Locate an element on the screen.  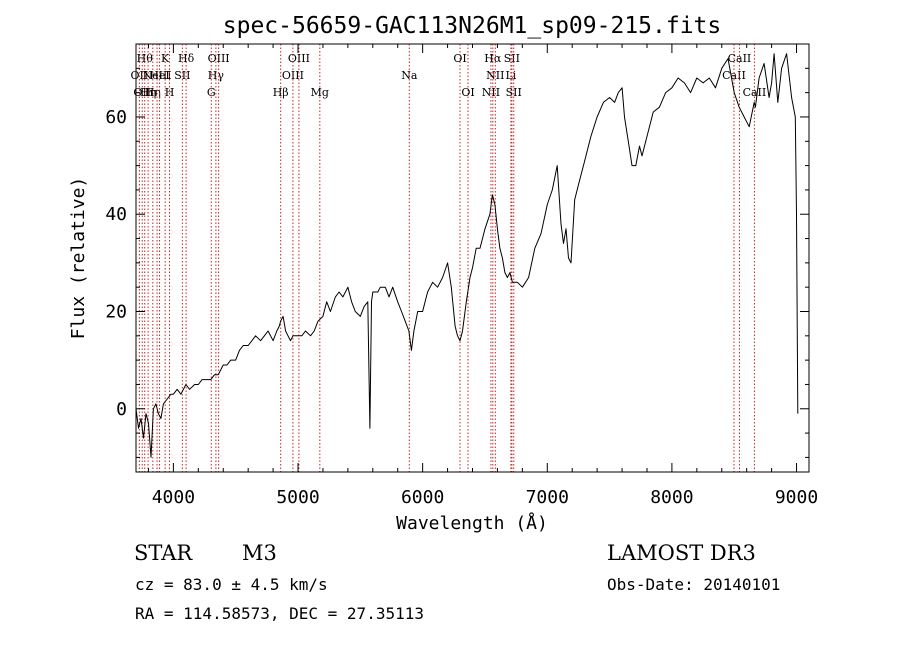
object-class: STAR is located at coordinates (163, 553).